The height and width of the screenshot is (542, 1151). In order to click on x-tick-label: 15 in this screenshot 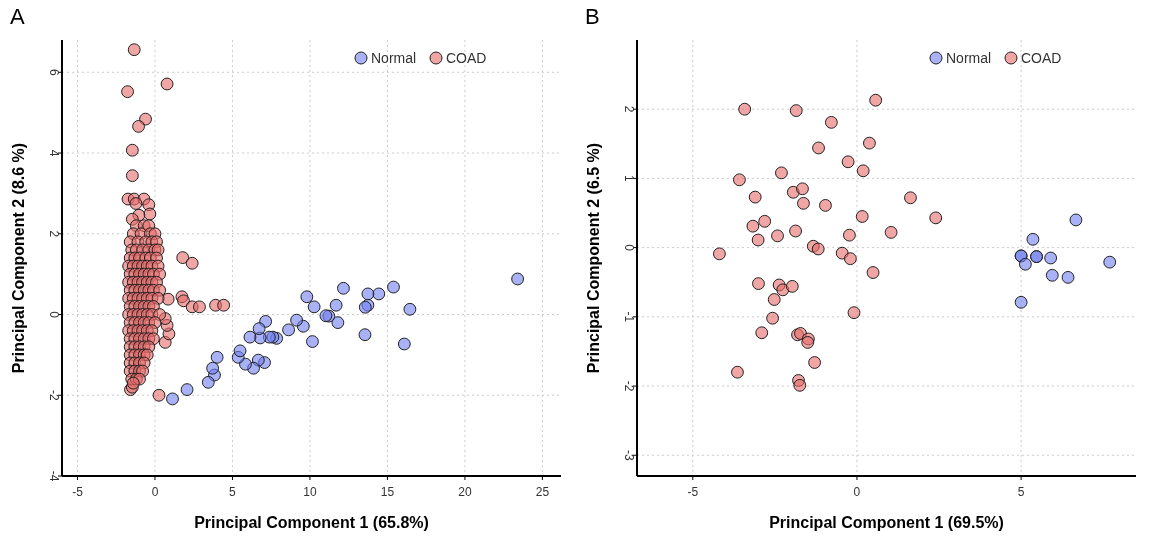, I will do `click(387, 492)`.